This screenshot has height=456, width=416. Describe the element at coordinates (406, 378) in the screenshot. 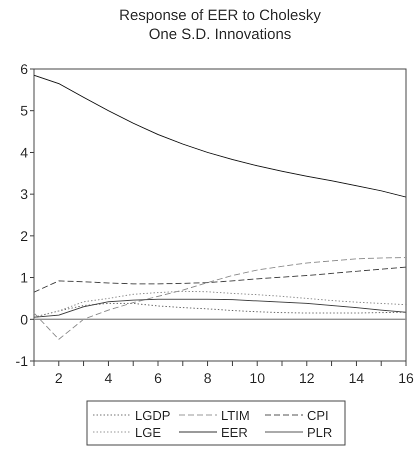

I see `x-tick-label: 16` at that location.